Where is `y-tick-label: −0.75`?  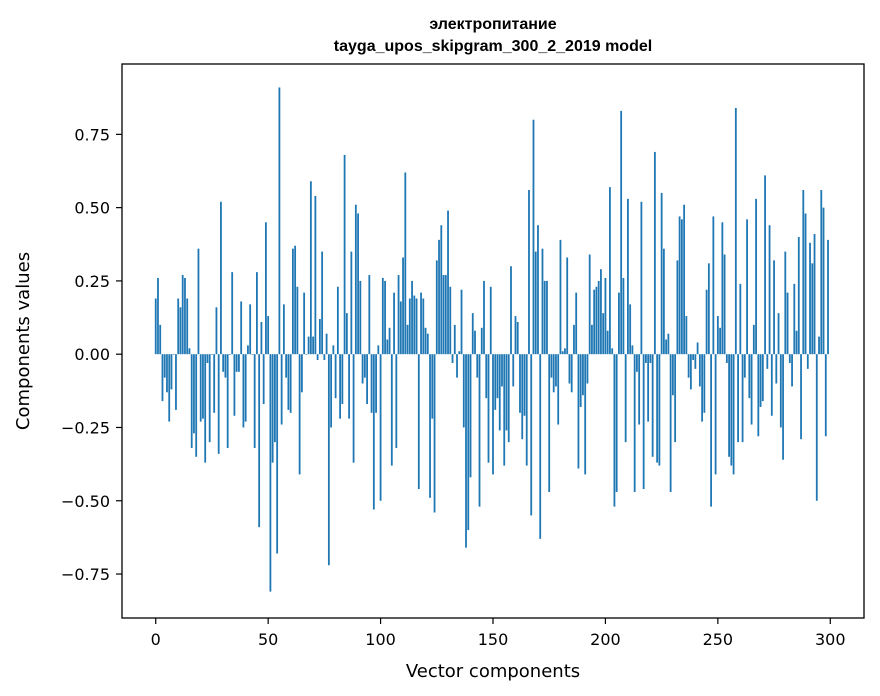 y-tick-label: −0.75 is located at coordinates (85, 574).